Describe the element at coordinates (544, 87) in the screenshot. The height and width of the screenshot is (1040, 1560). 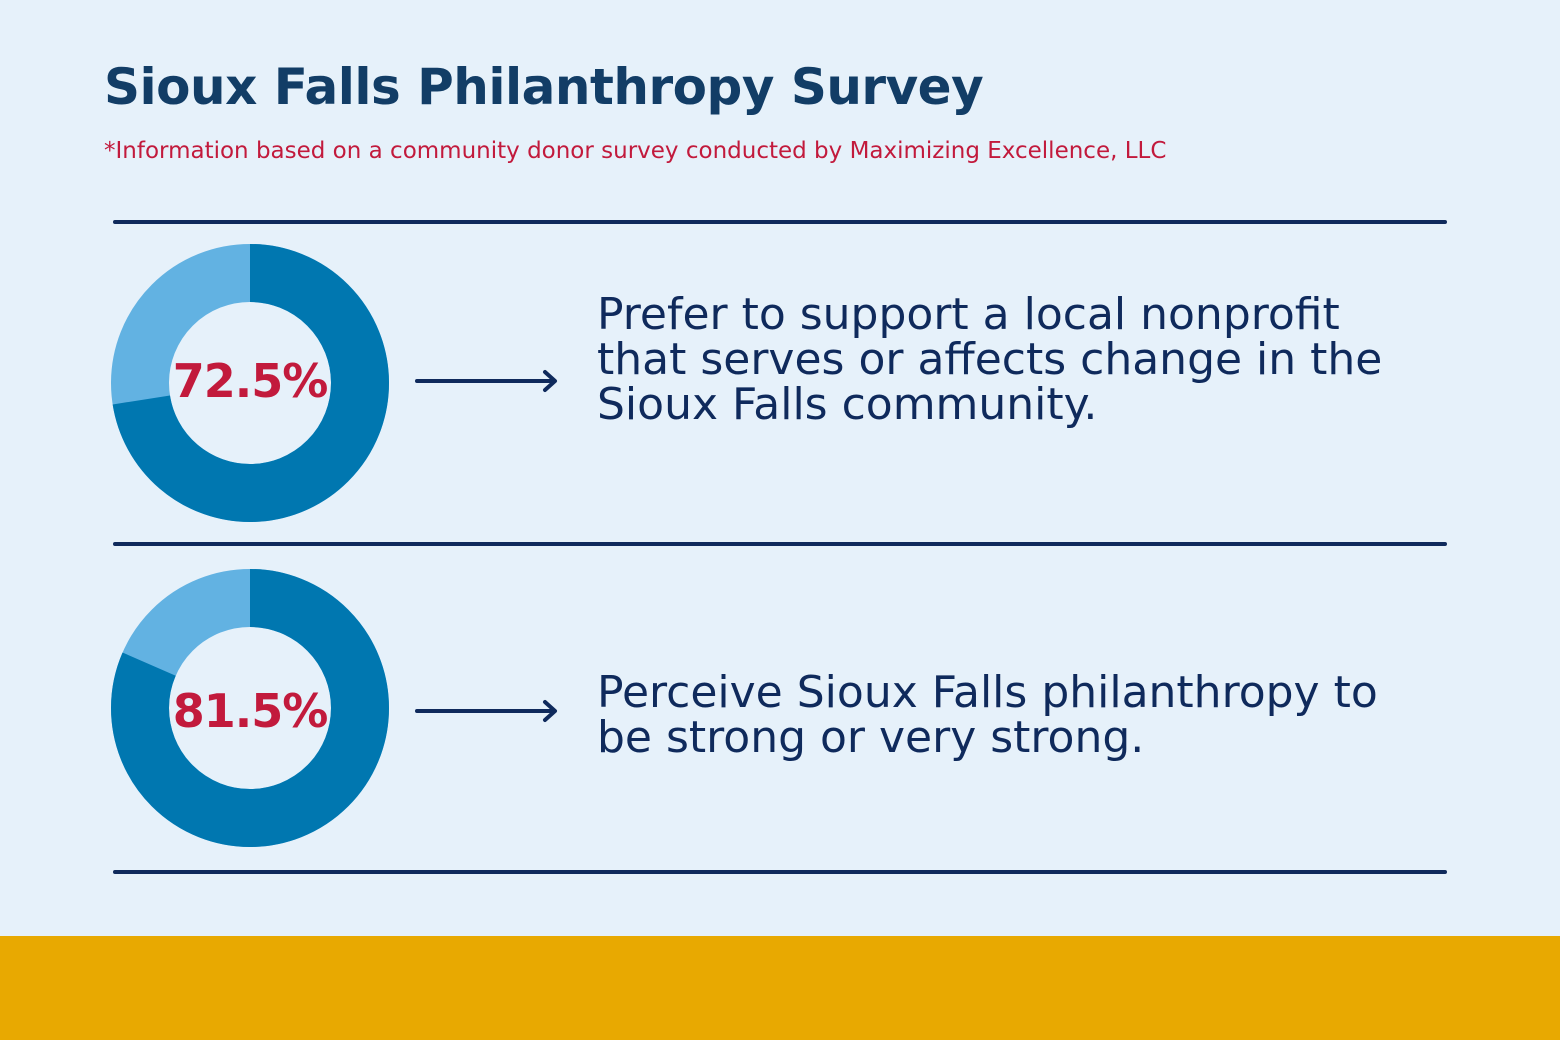
I see `page-title: Sioux Falls Philanthropy Survey` at that location.